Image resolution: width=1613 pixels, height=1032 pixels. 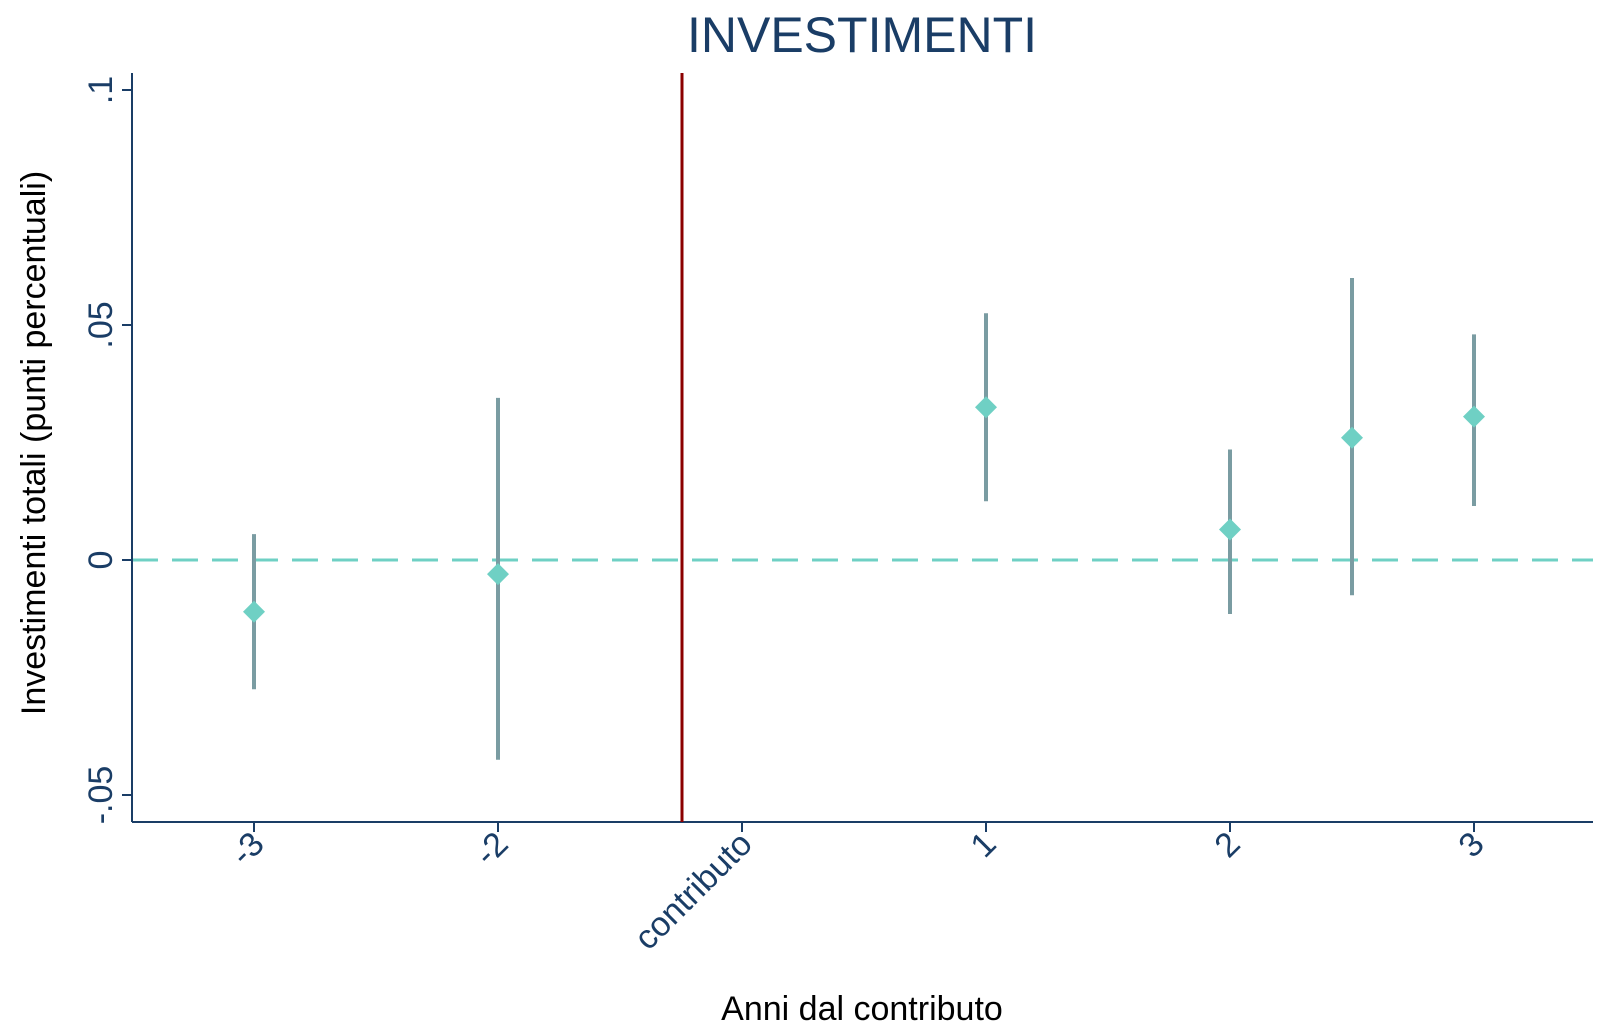 I want to click on x-tick-label: 2, so click(x=1227, y=845).